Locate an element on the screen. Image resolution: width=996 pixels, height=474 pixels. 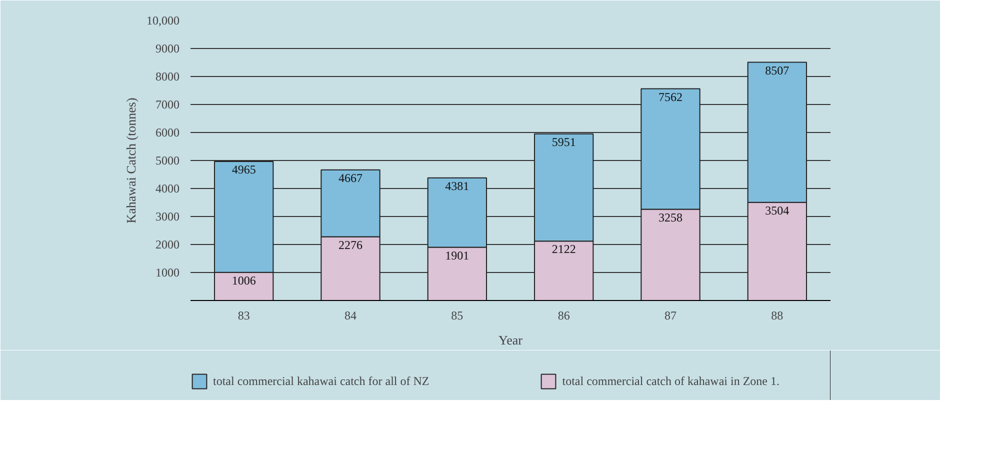
data-label: 2122 is located at coordinates (564, 249).